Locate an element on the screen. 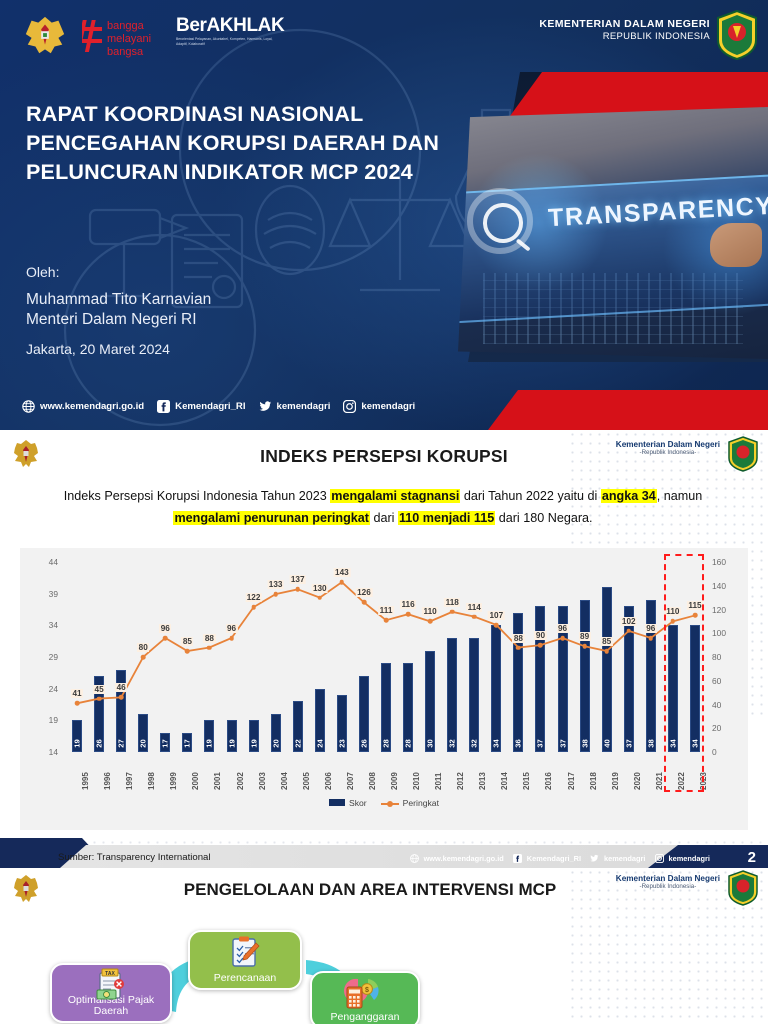 This screenshot has width=768, height=1024. chart-line-value: 115 is located at coordinates (695, 606).